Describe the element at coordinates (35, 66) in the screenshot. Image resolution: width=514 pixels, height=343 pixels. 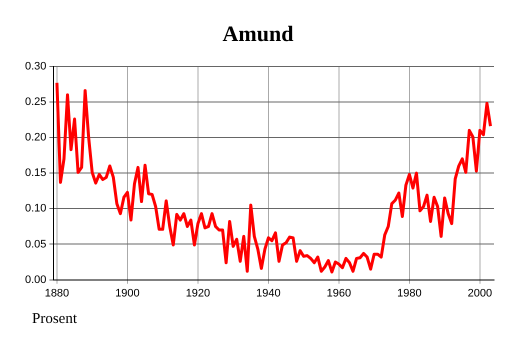
I see `y-tick-label: 0.30` at that location.